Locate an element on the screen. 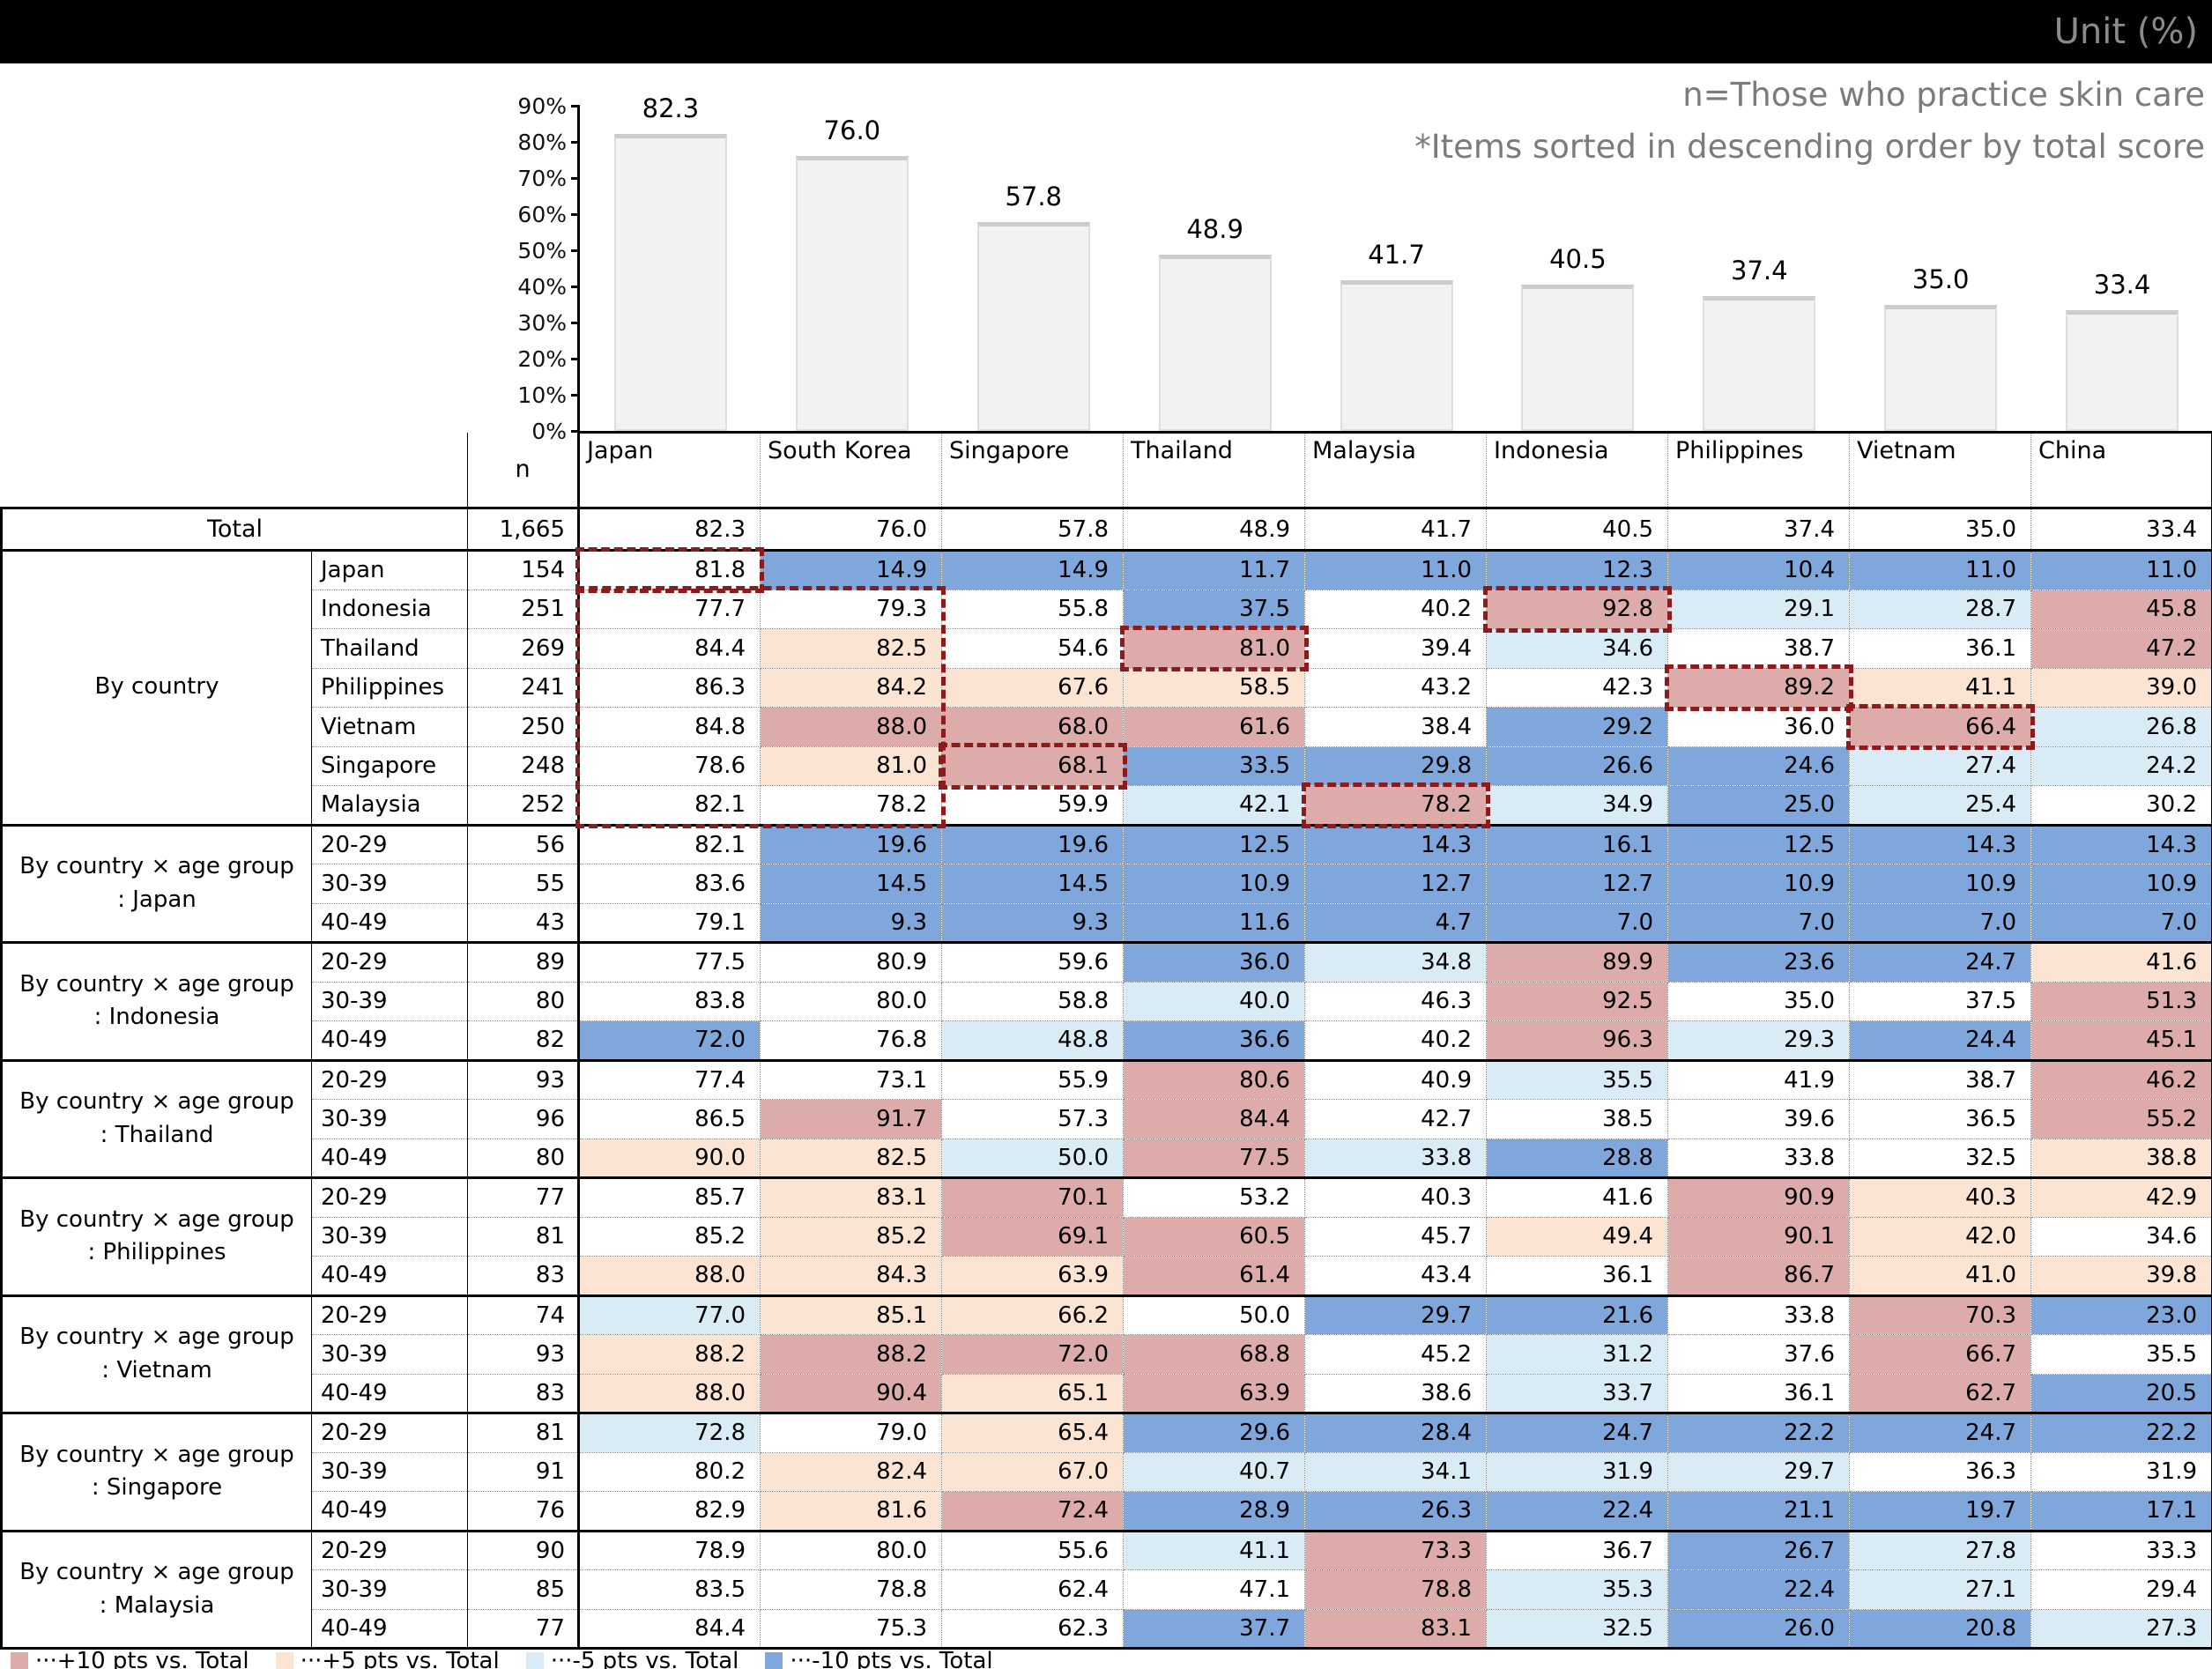  value-cell: 24.7 is located at coordinates (1577, 1433).